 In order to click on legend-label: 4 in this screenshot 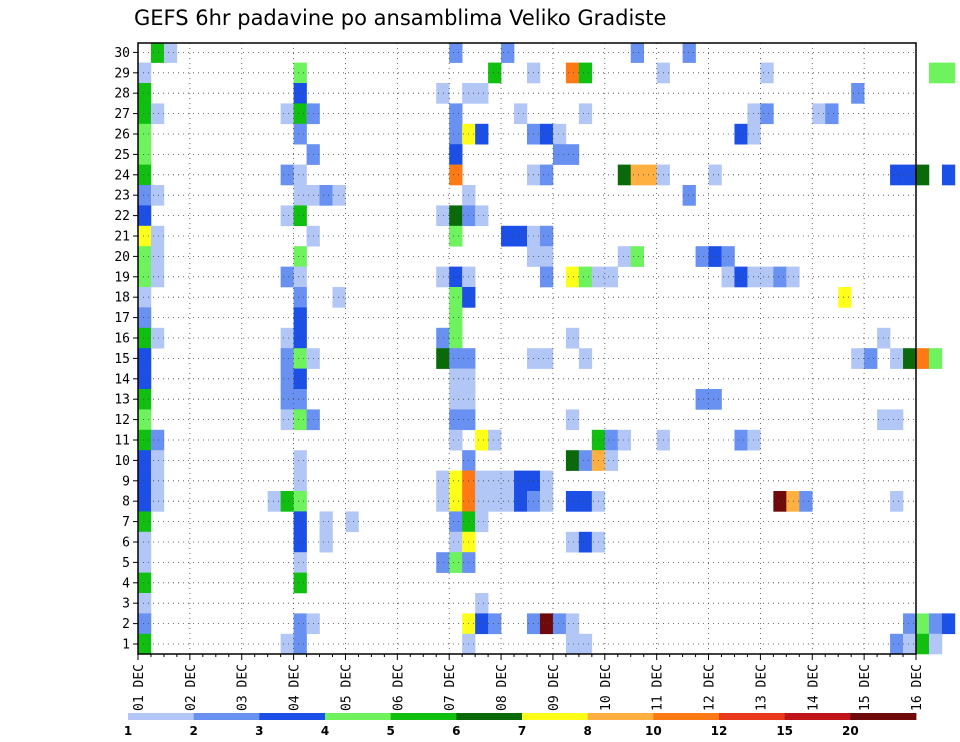, I will do `click(325, 731)`.